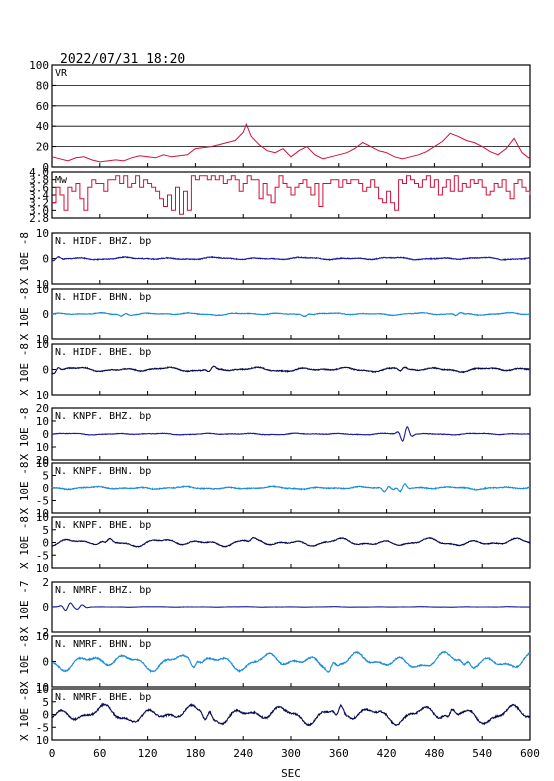 The width and height of the screenshot is (554, 781). Describe the element at coordinates (99, 753) in the screenshot. I see `x-tick-label: 60` at that location.